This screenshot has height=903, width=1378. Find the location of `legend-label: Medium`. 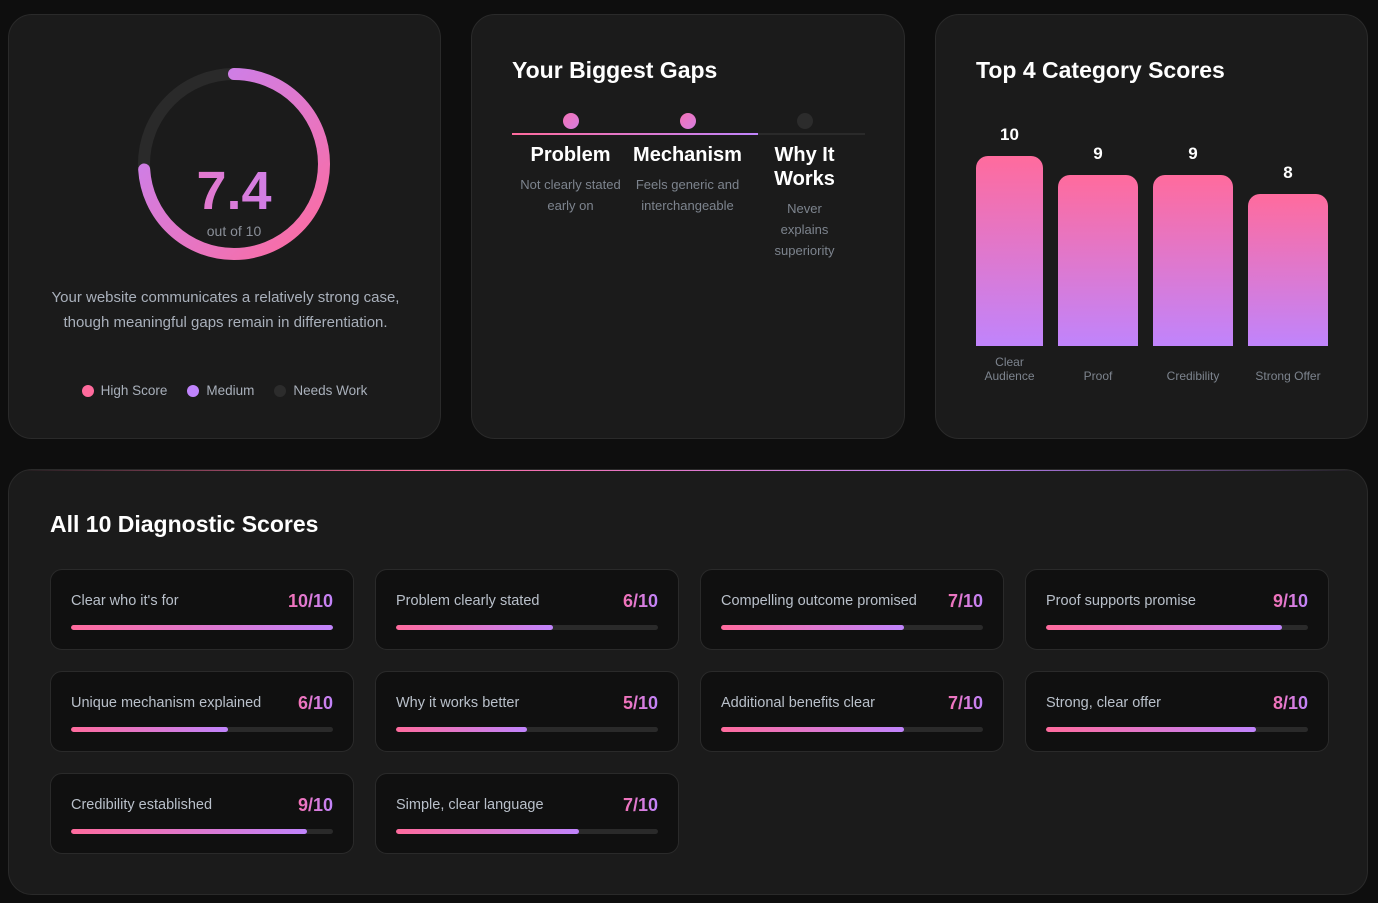

legend-label: Medium is located at coordinates (230, 390).